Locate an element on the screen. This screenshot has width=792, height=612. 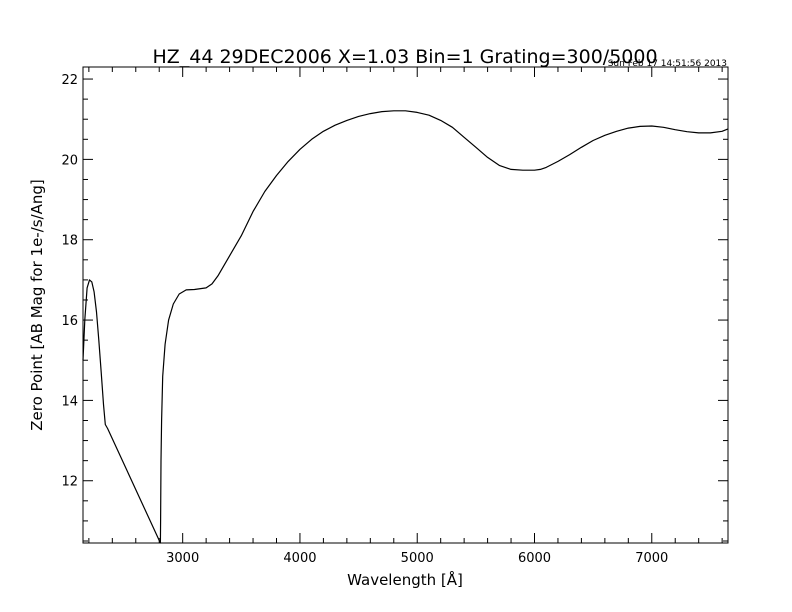
x-axis-label: Wavelength [Å] is located at coordinates (405, 579).